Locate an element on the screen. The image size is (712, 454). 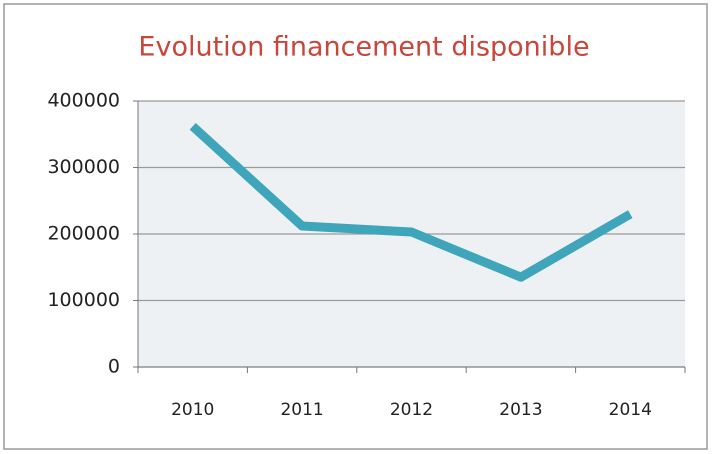
x-tick-label: 2010 is located at coordinates (192, 410).